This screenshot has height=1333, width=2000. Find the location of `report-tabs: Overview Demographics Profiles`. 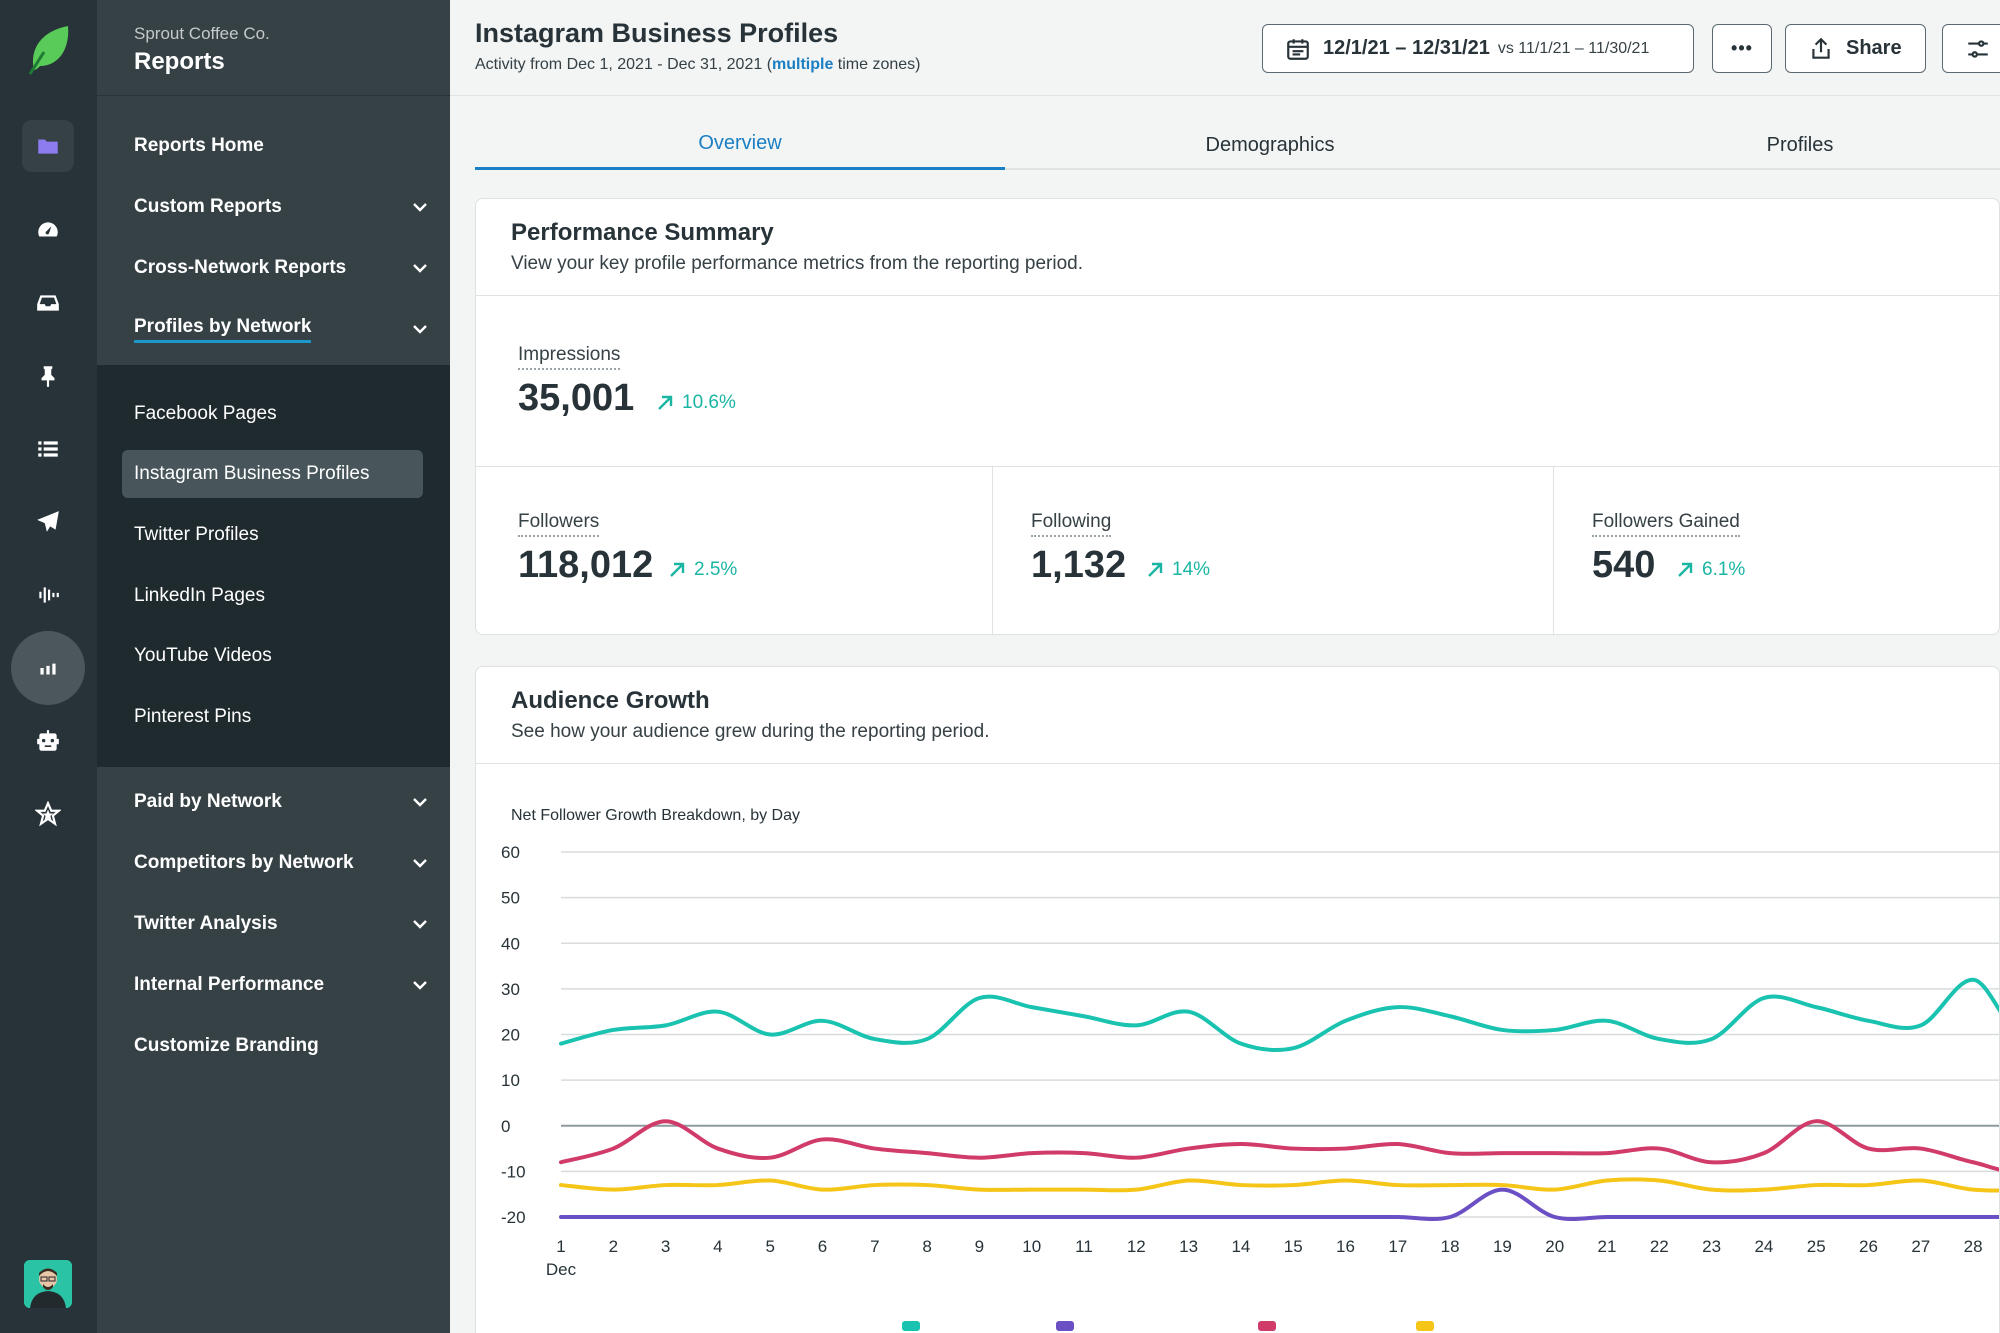

report-tabs: Overview Demographics Profiles is located at coordinates (1237, 145).